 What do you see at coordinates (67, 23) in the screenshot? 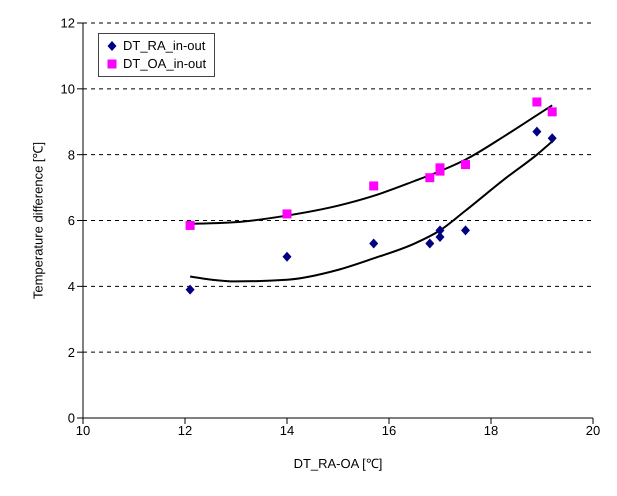
I see `y-tick-label: 12` at bounding box center [67, 23].